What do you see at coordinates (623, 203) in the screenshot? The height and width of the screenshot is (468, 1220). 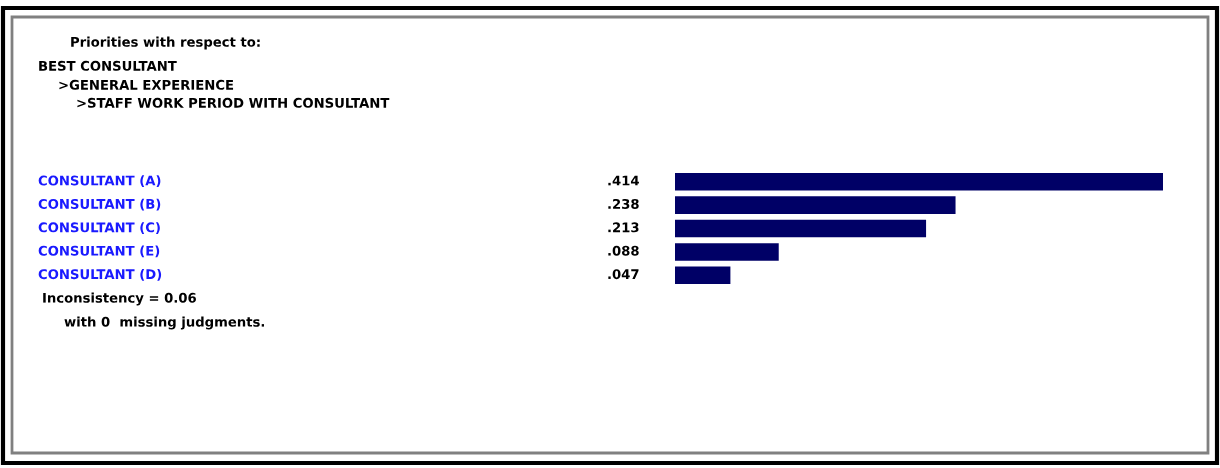 I see `data-label: .238` at bounding box center [623, 203].